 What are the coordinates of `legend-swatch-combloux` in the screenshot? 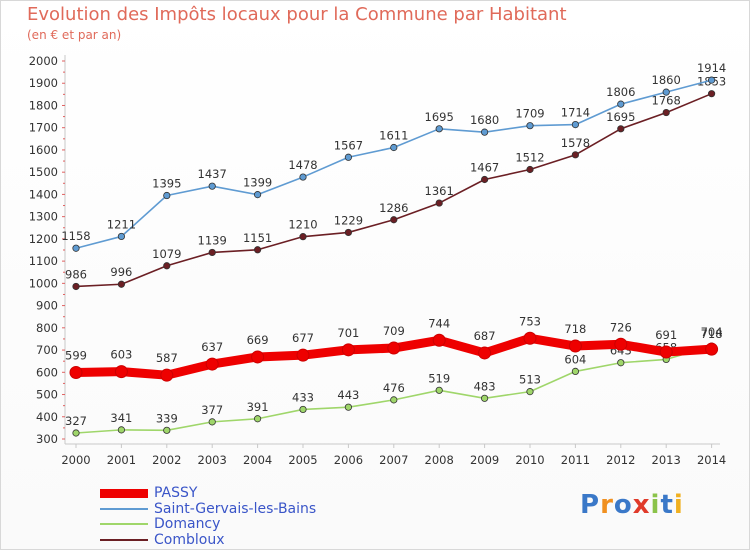 It's located at (124, 539).